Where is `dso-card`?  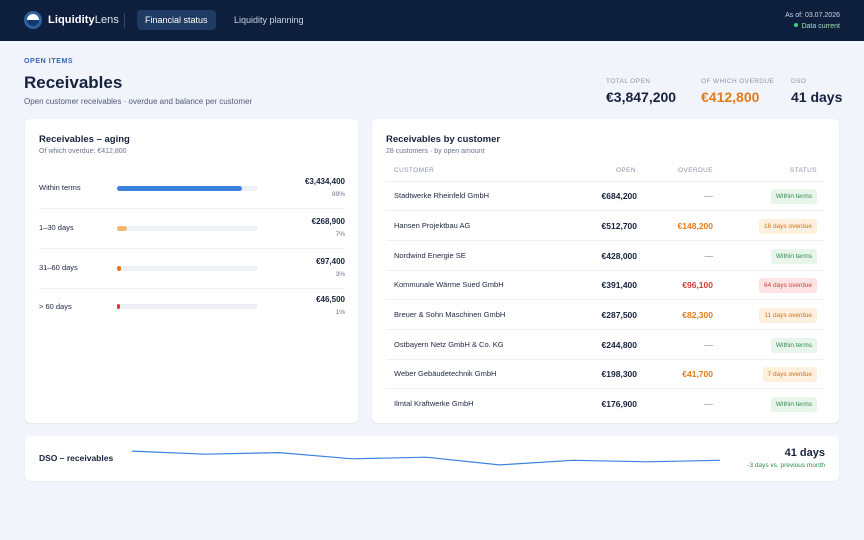
dso-card is located at coordinates (432, 458).